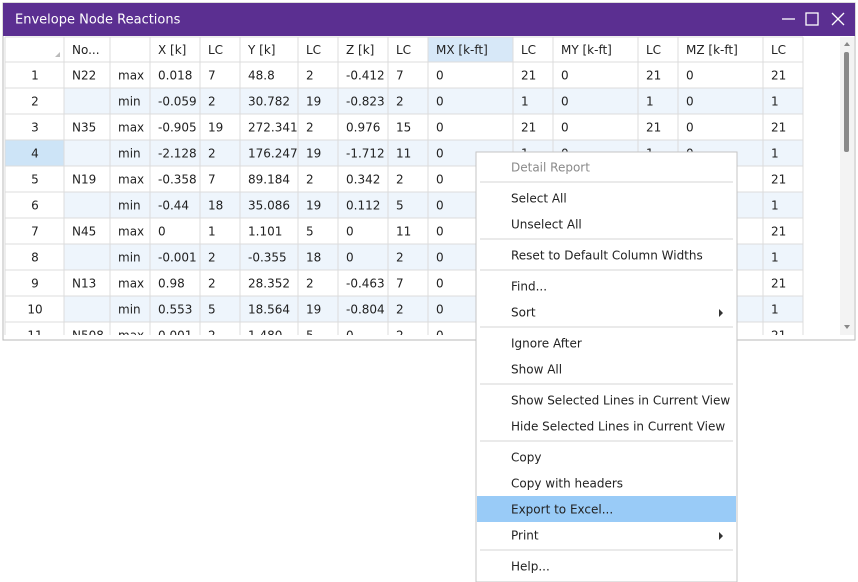 This screenshot has height=582, width=858. Describe the element at coordinates (618, 427) in the screenshot. I see `menu-item: Hide Selected Lines in Current View` at that location.